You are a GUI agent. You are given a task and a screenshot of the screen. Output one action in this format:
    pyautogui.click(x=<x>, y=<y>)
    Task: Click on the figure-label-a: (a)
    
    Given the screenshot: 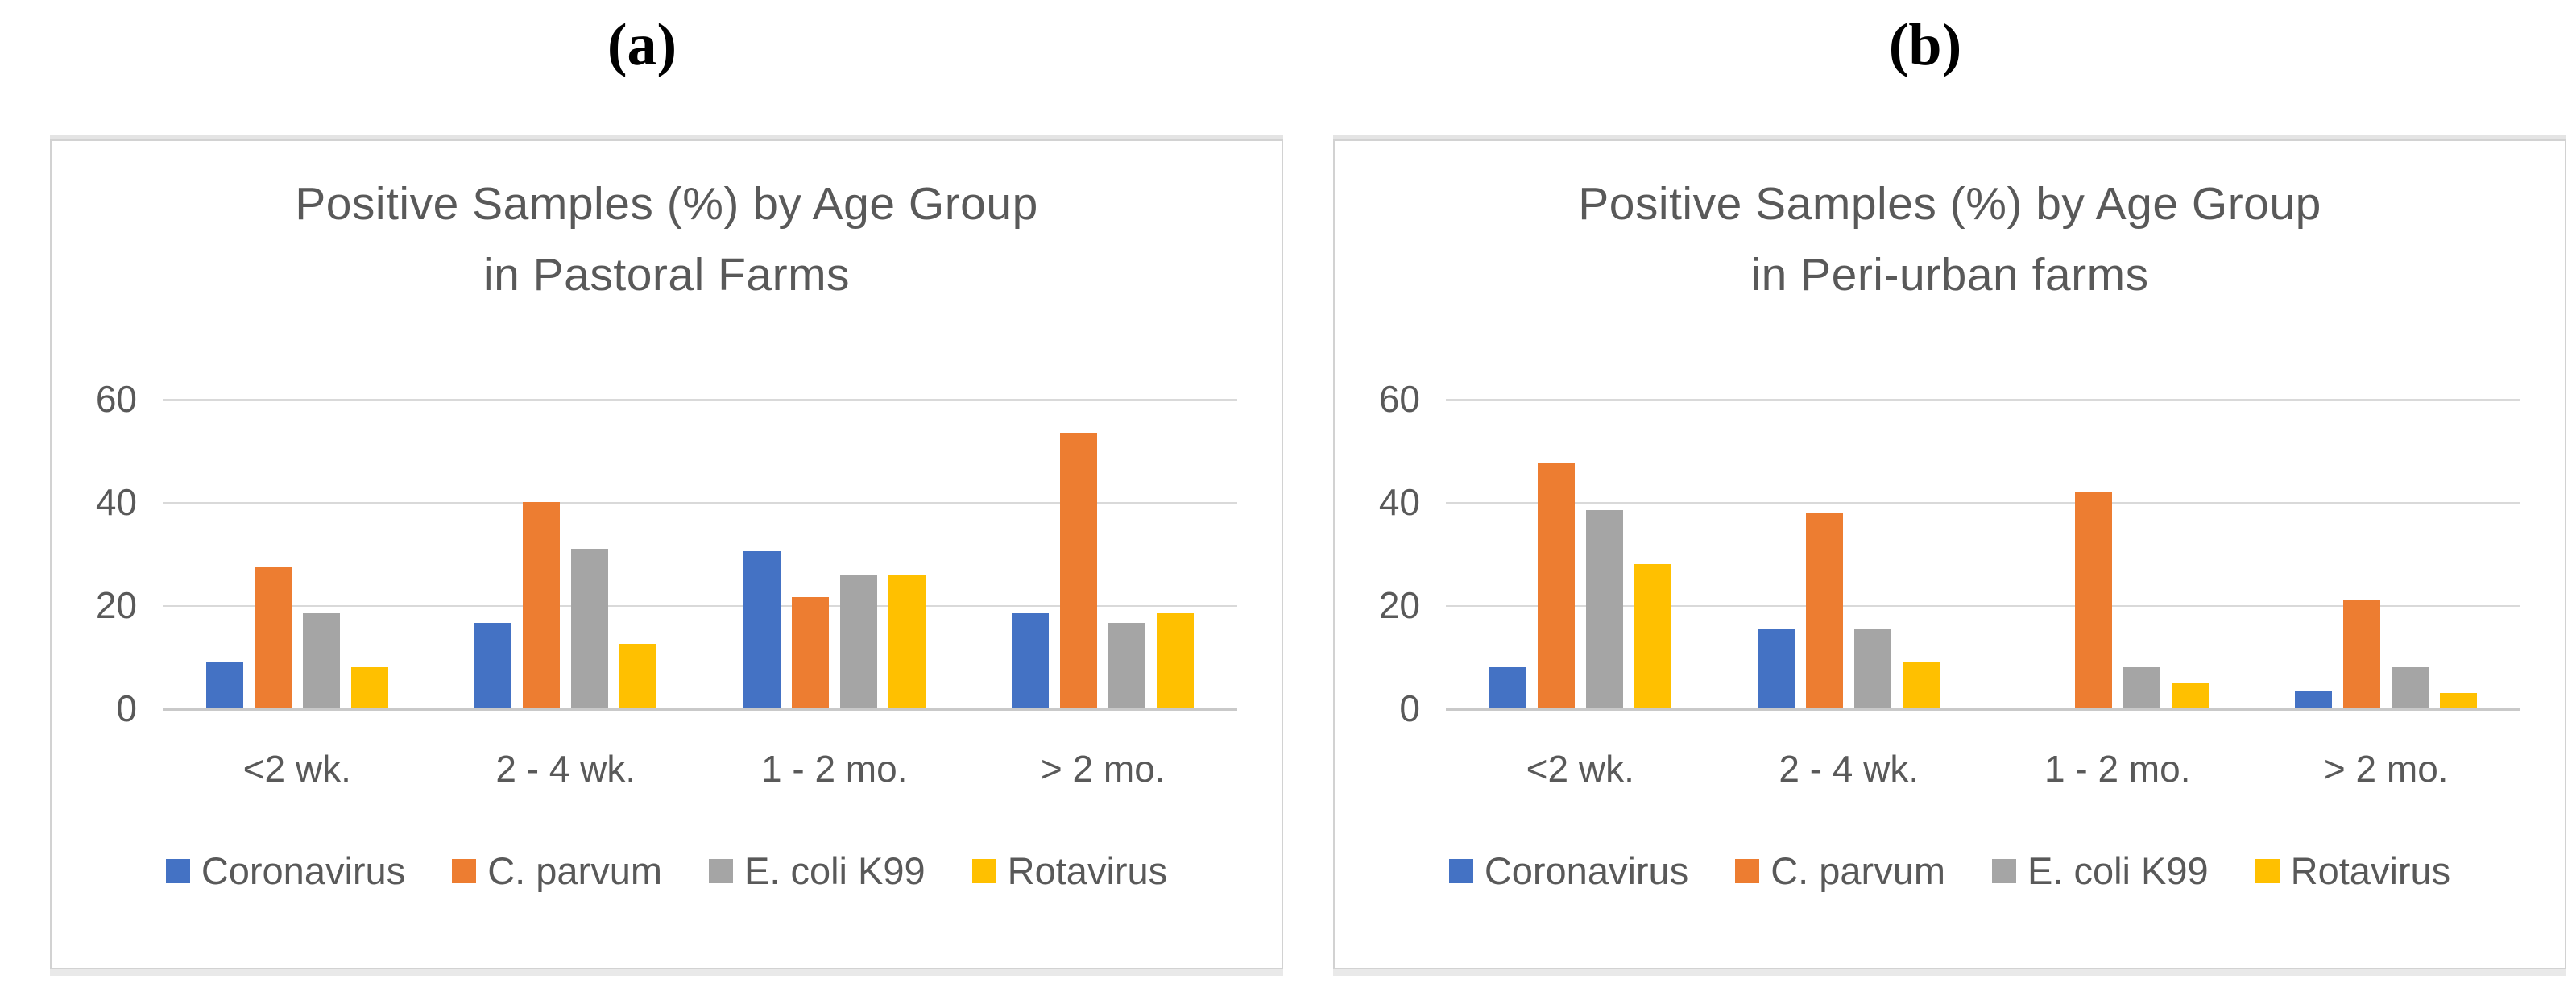 What is the action you would take?
    pyautogui.click(x=642, y=45)
    